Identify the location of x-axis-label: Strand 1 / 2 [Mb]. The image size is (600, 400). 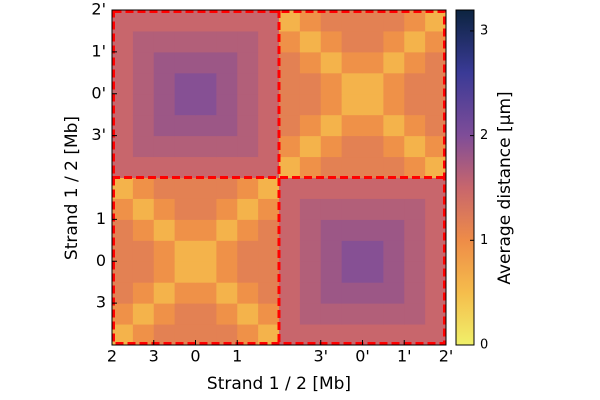
(279, 384).